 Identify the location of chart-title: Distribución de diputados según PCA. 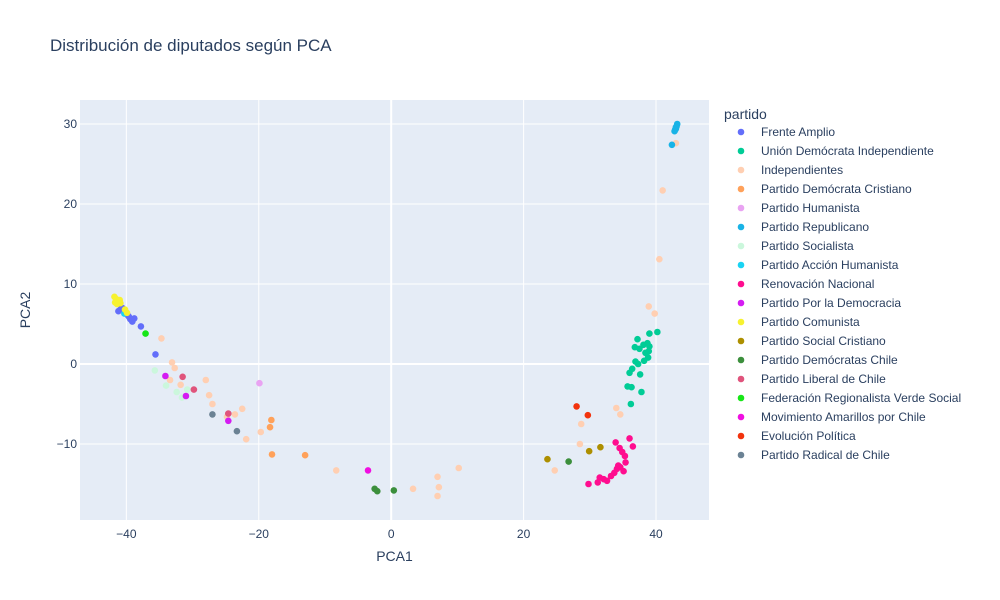
(191, 45).